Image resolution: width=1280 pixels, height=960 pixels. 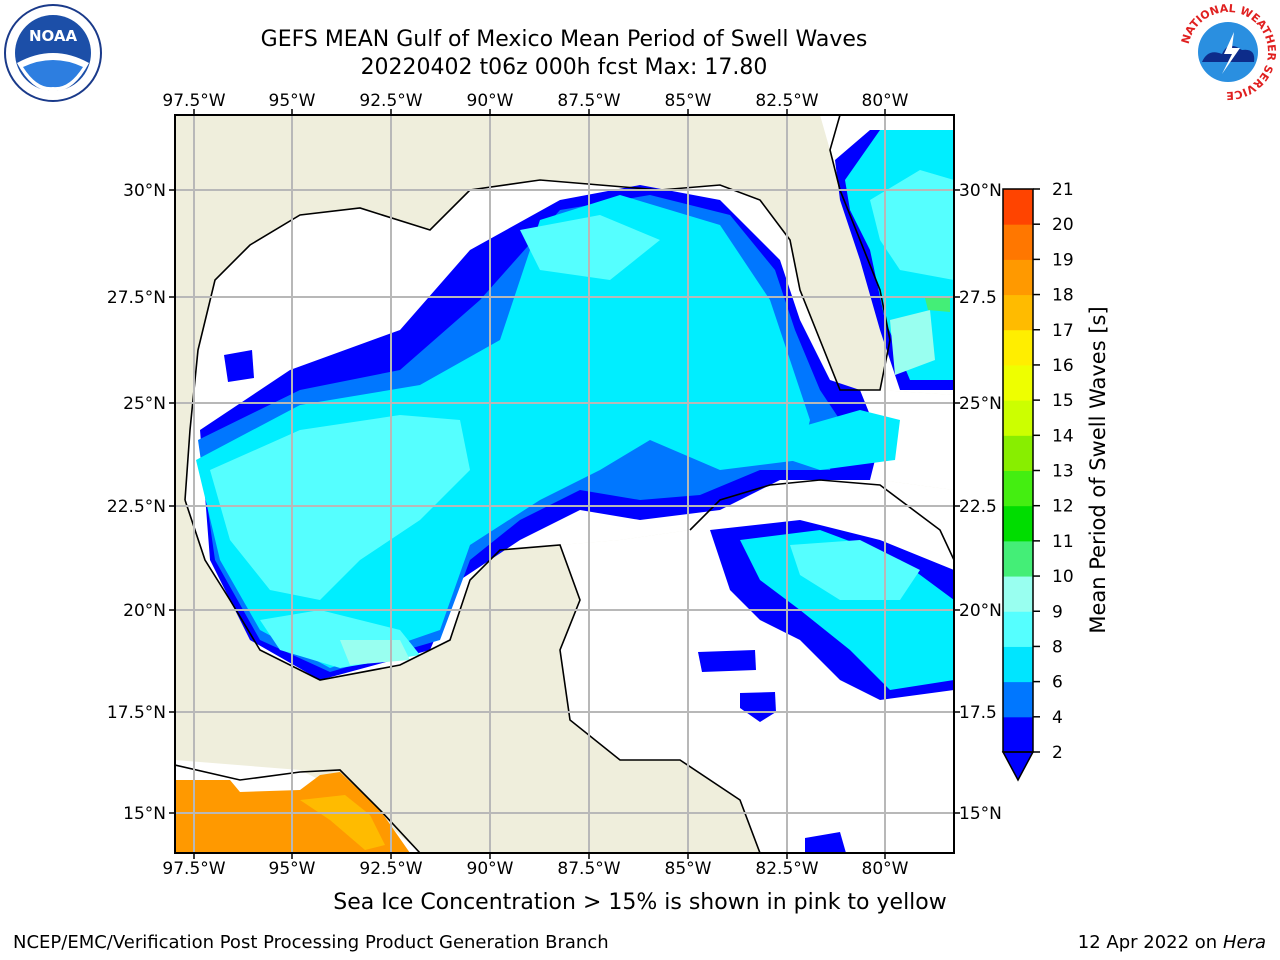 I want to click on colorbar-tick-label: 18, so click(x=1063, y=296).